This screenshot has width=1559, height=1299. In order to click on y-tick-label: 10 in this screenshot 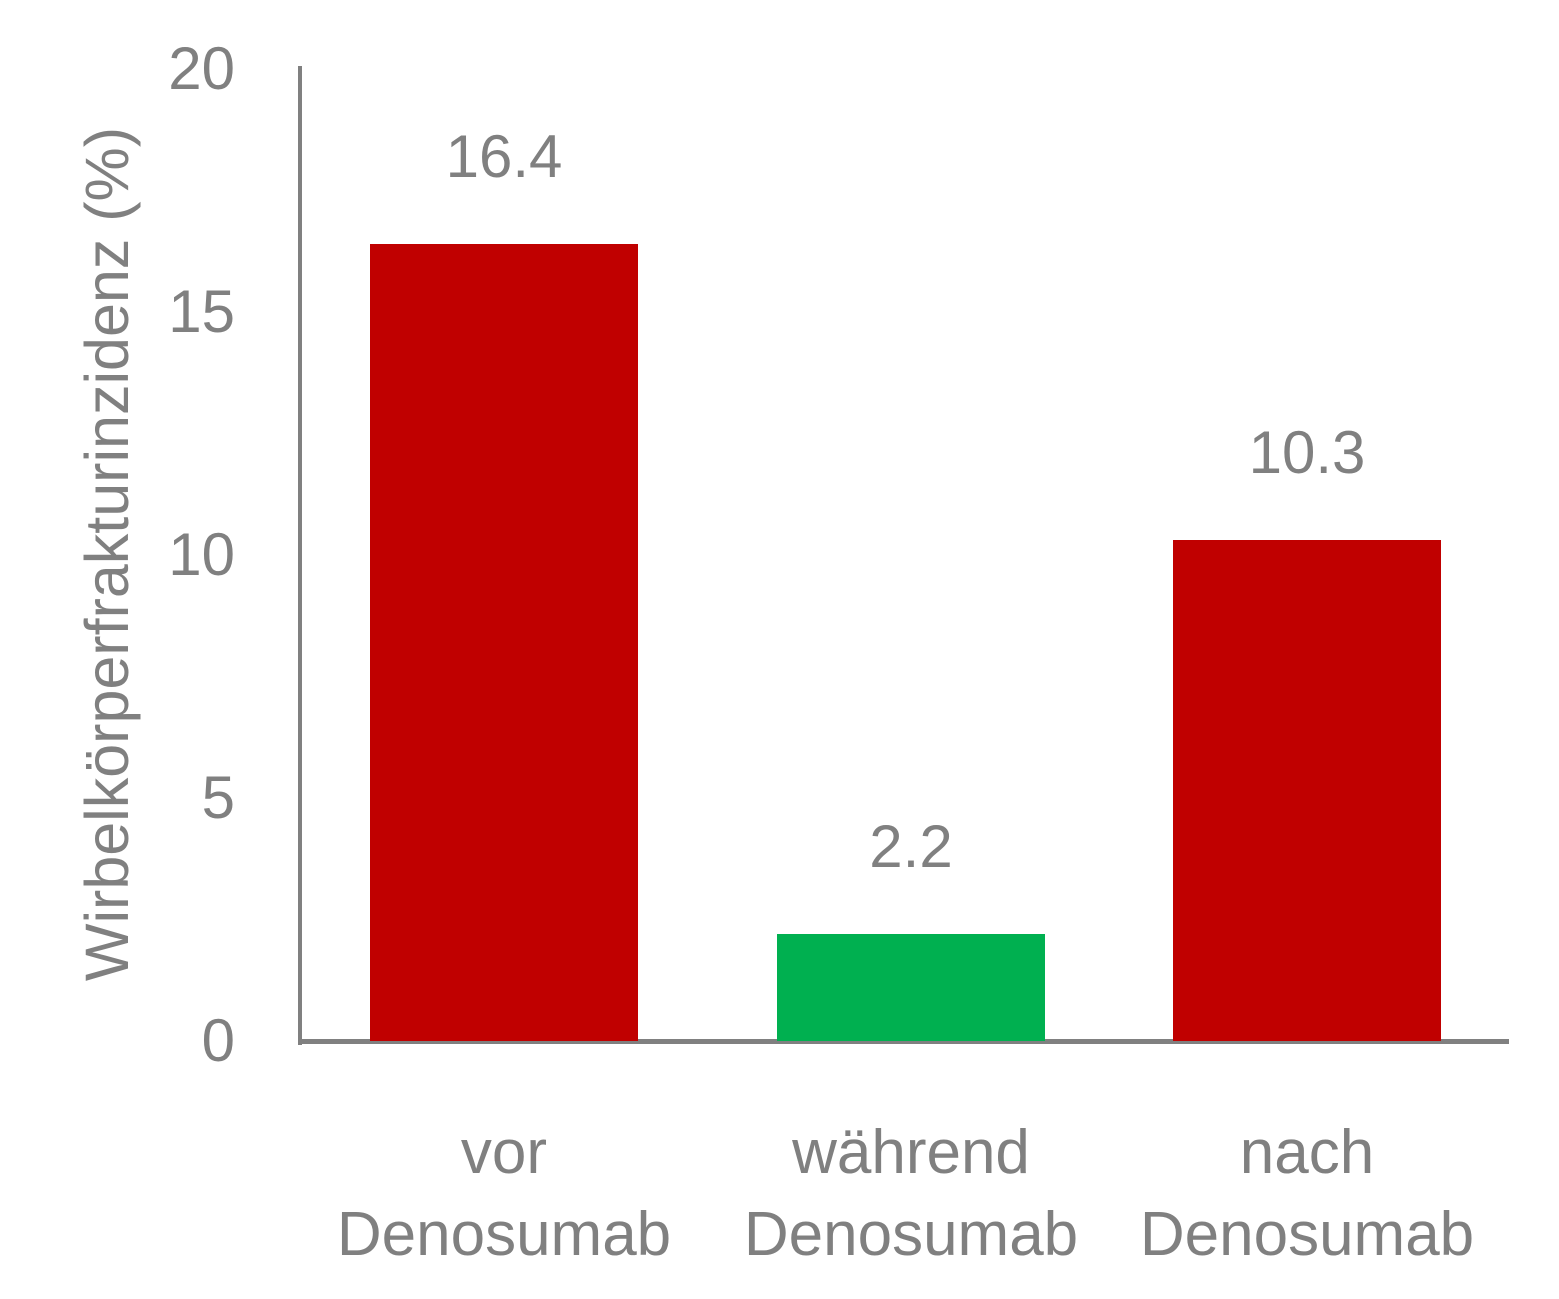, I will do `click(201, 554)`.